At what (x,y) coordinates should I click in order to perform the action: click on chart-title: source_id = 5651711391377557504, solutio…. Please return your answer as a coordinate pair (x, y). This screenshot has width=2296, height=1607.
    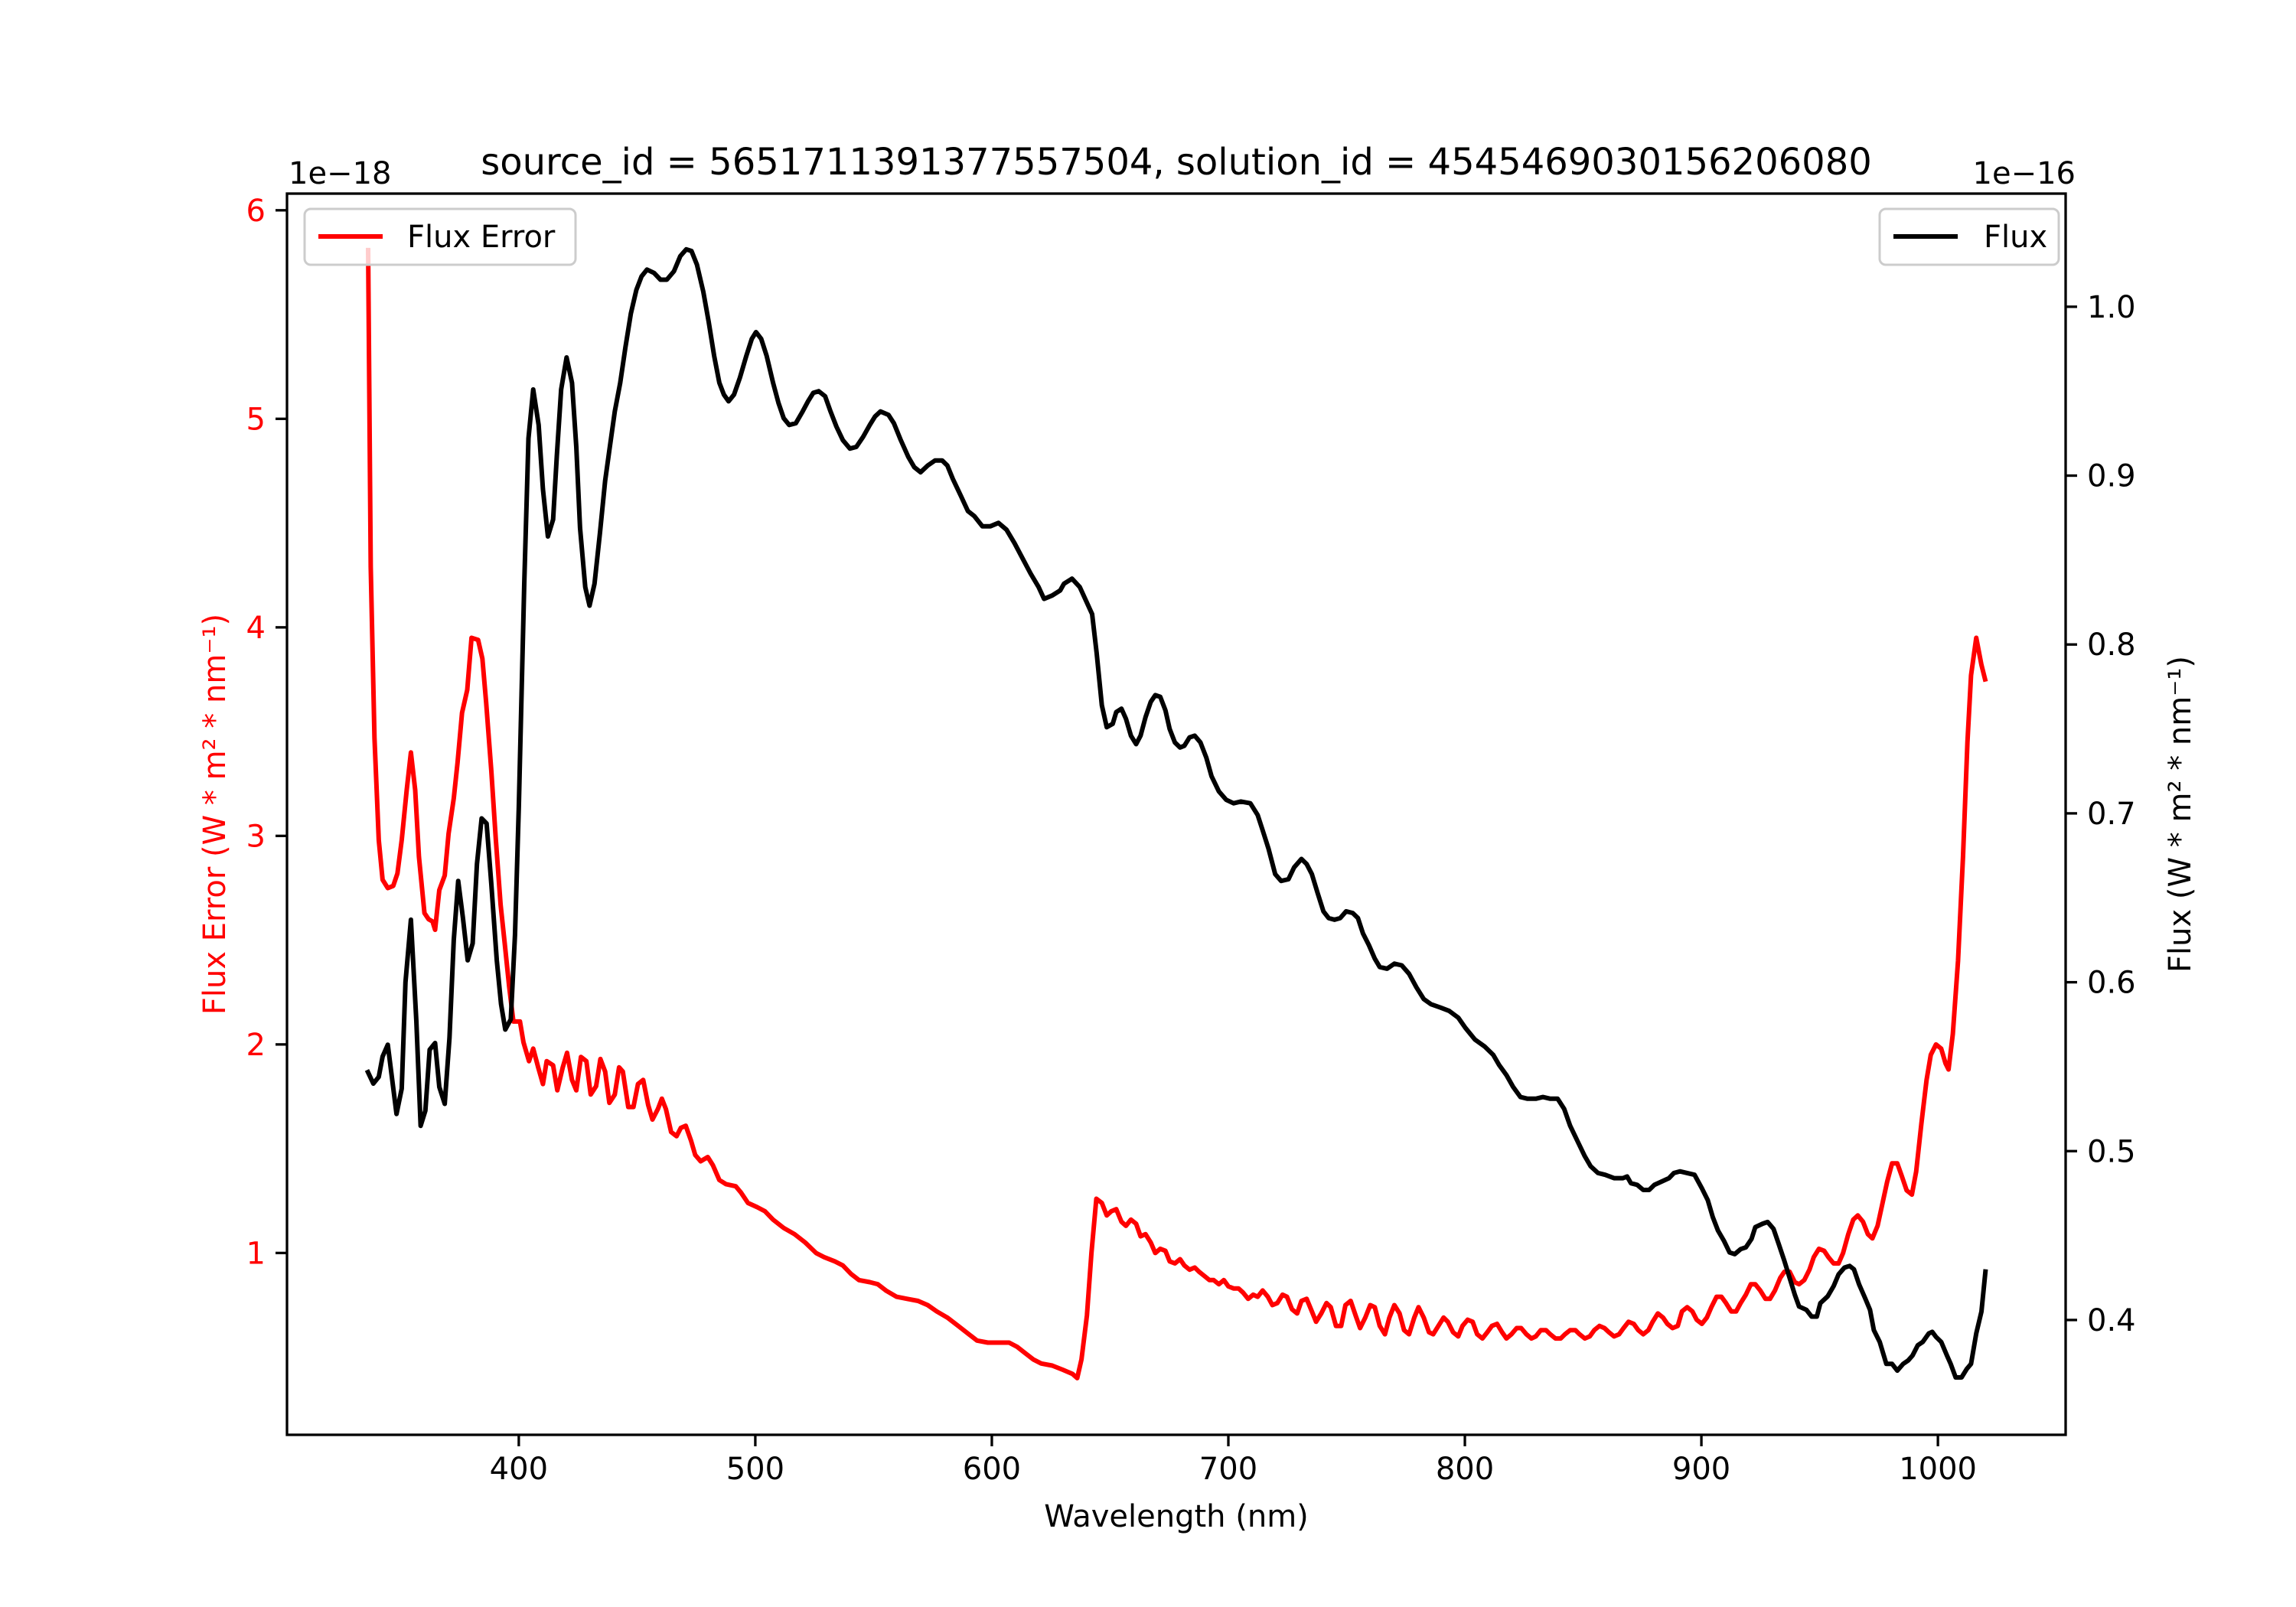
    Looking at the image, I should click on (1176, 162).